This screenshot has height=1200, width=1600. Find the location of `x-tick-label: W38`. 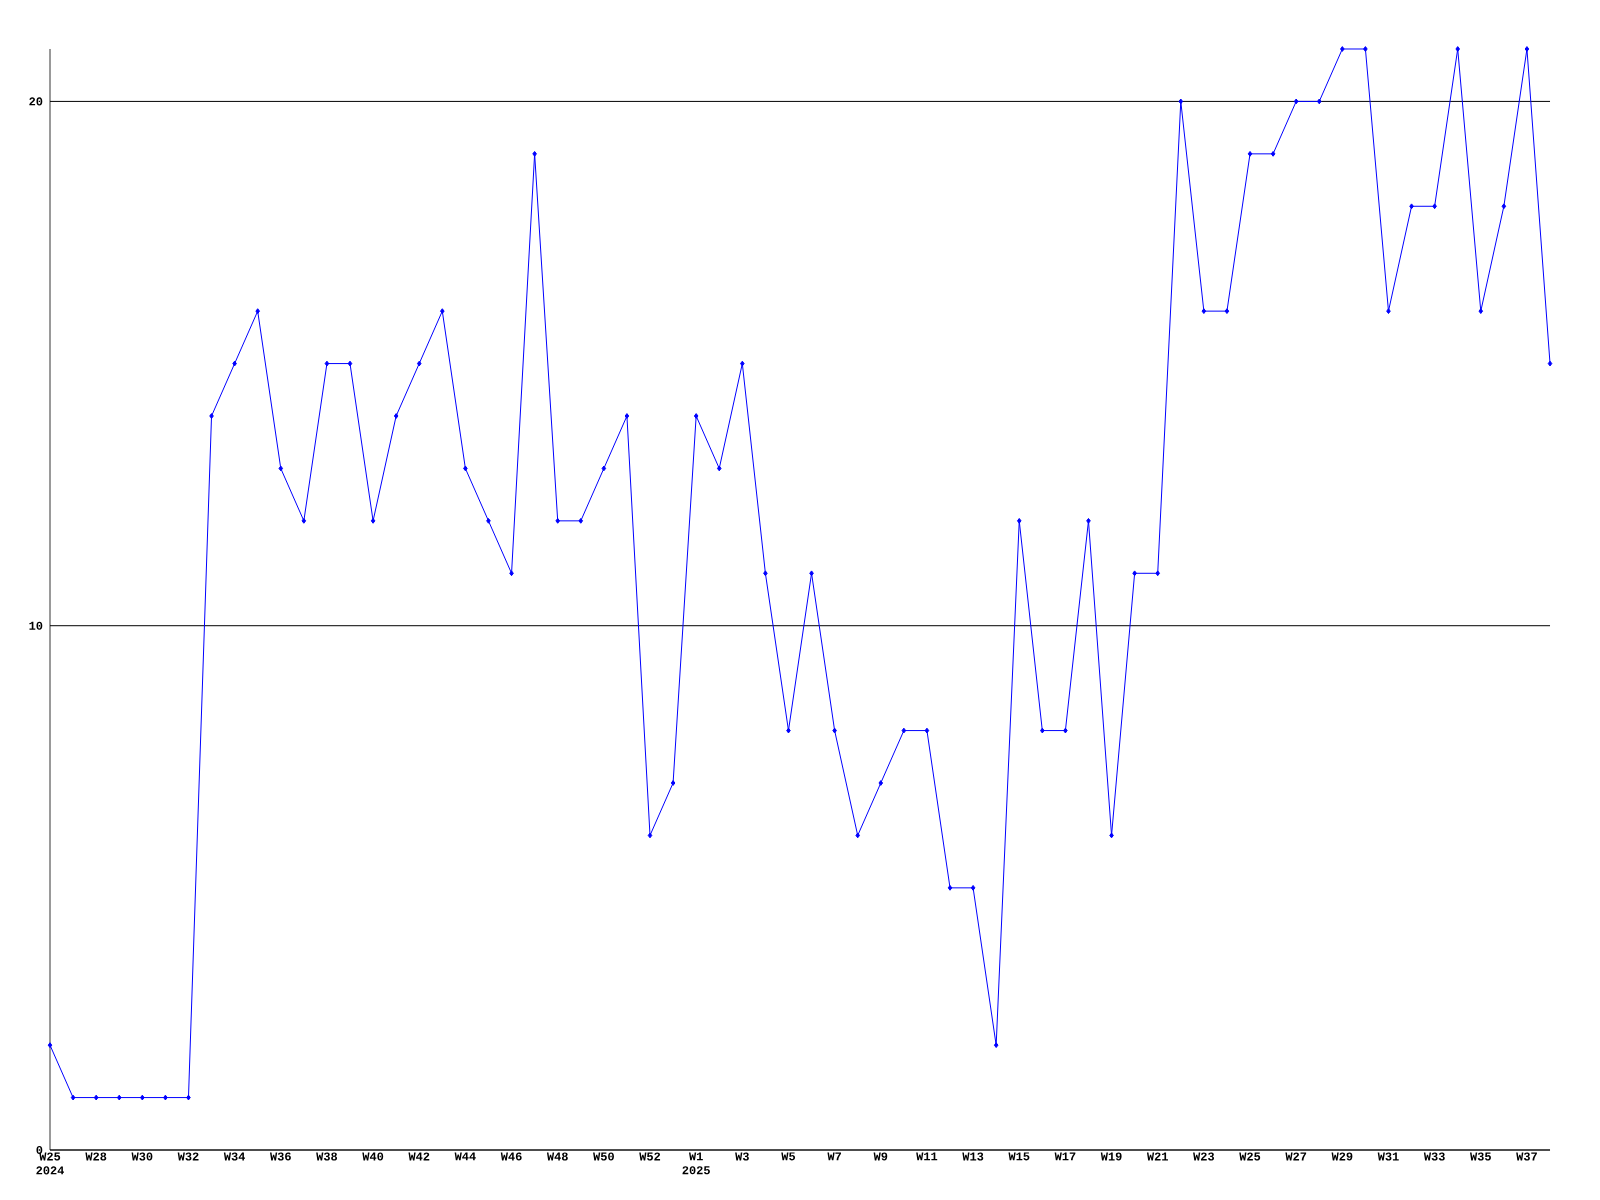

x-tick-label: W38 is located at coordinates (327, 1156).